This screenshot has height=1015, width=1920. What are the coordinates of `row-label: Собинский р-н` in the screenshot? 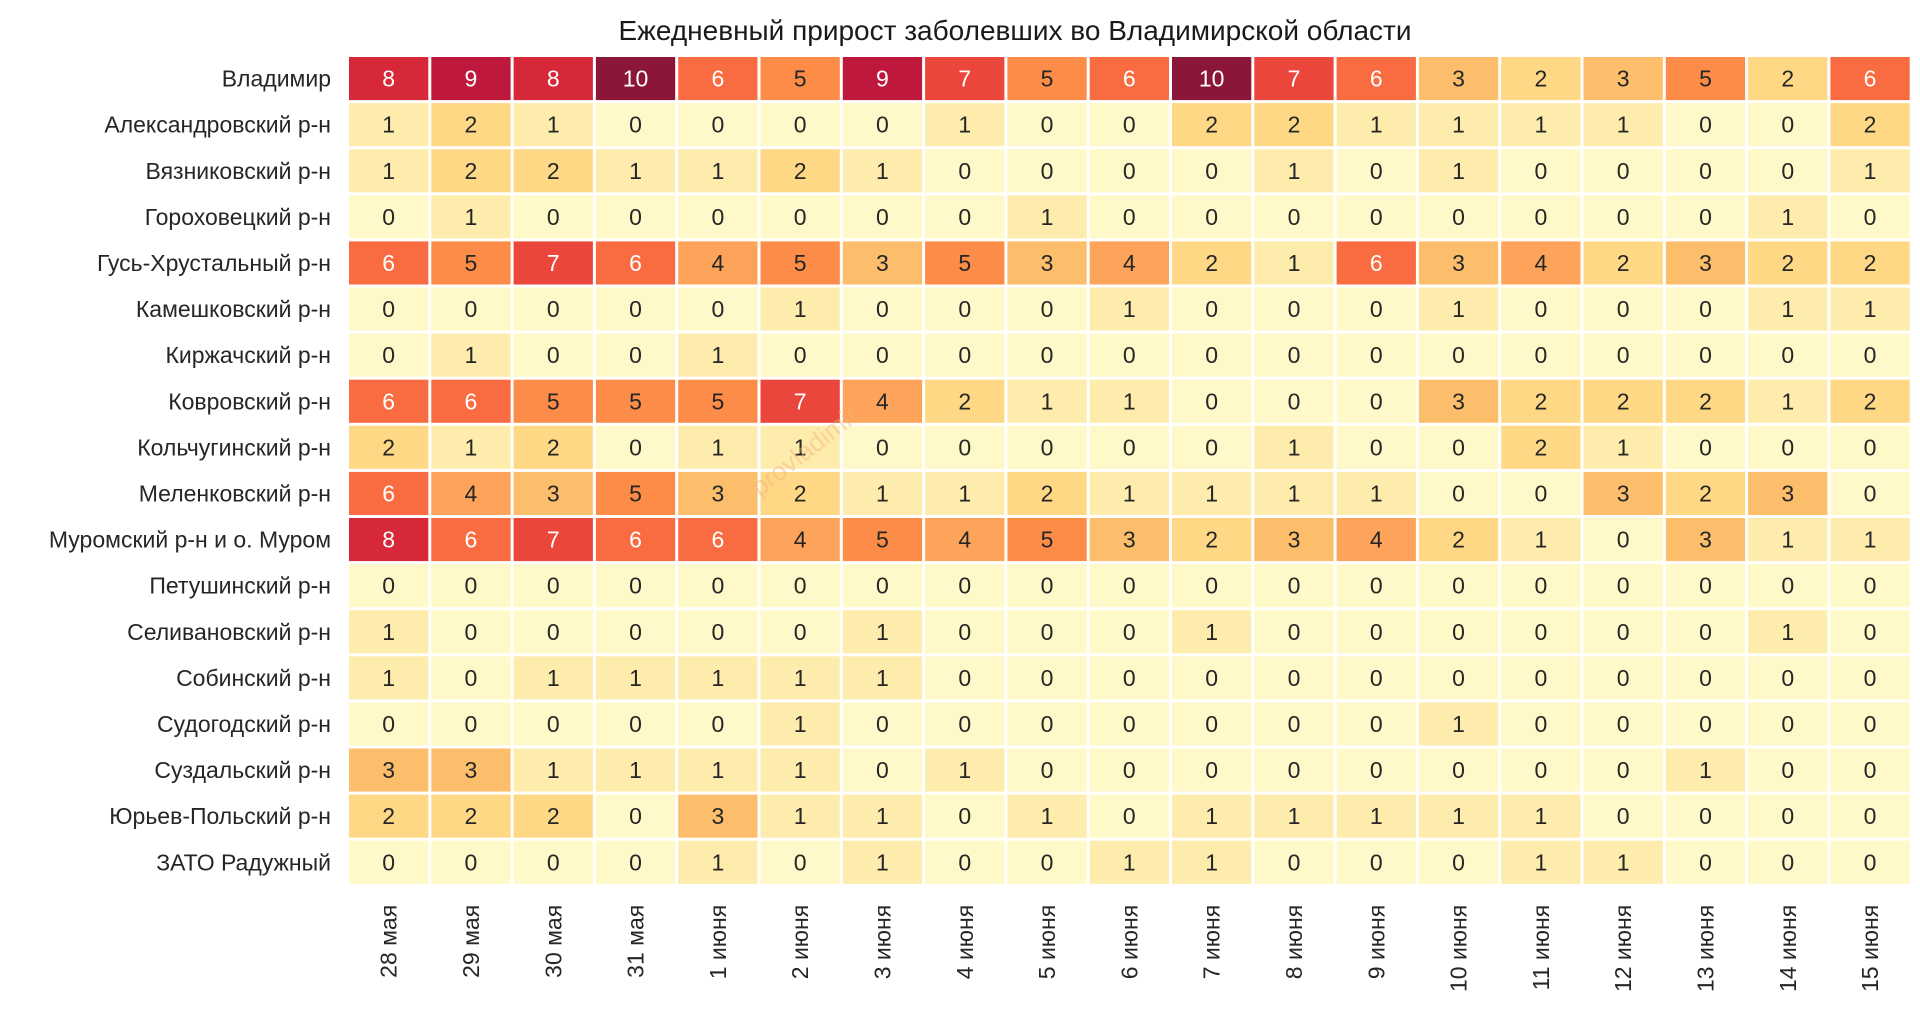 It's located at (253, 678).